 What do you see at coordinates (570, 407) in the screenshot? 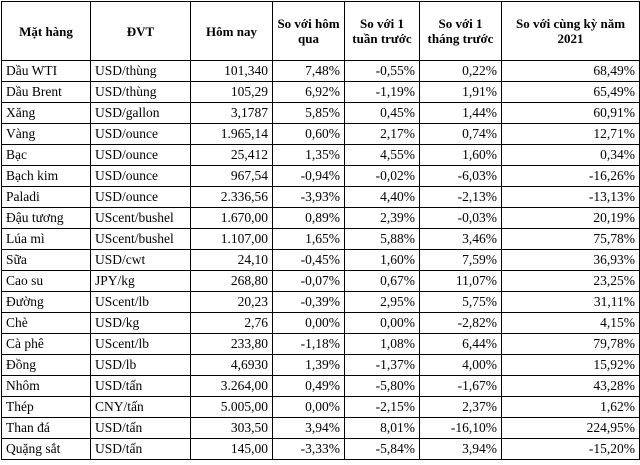
I see `change-year-cell: 1,62%` at bounding box center [570, 407].